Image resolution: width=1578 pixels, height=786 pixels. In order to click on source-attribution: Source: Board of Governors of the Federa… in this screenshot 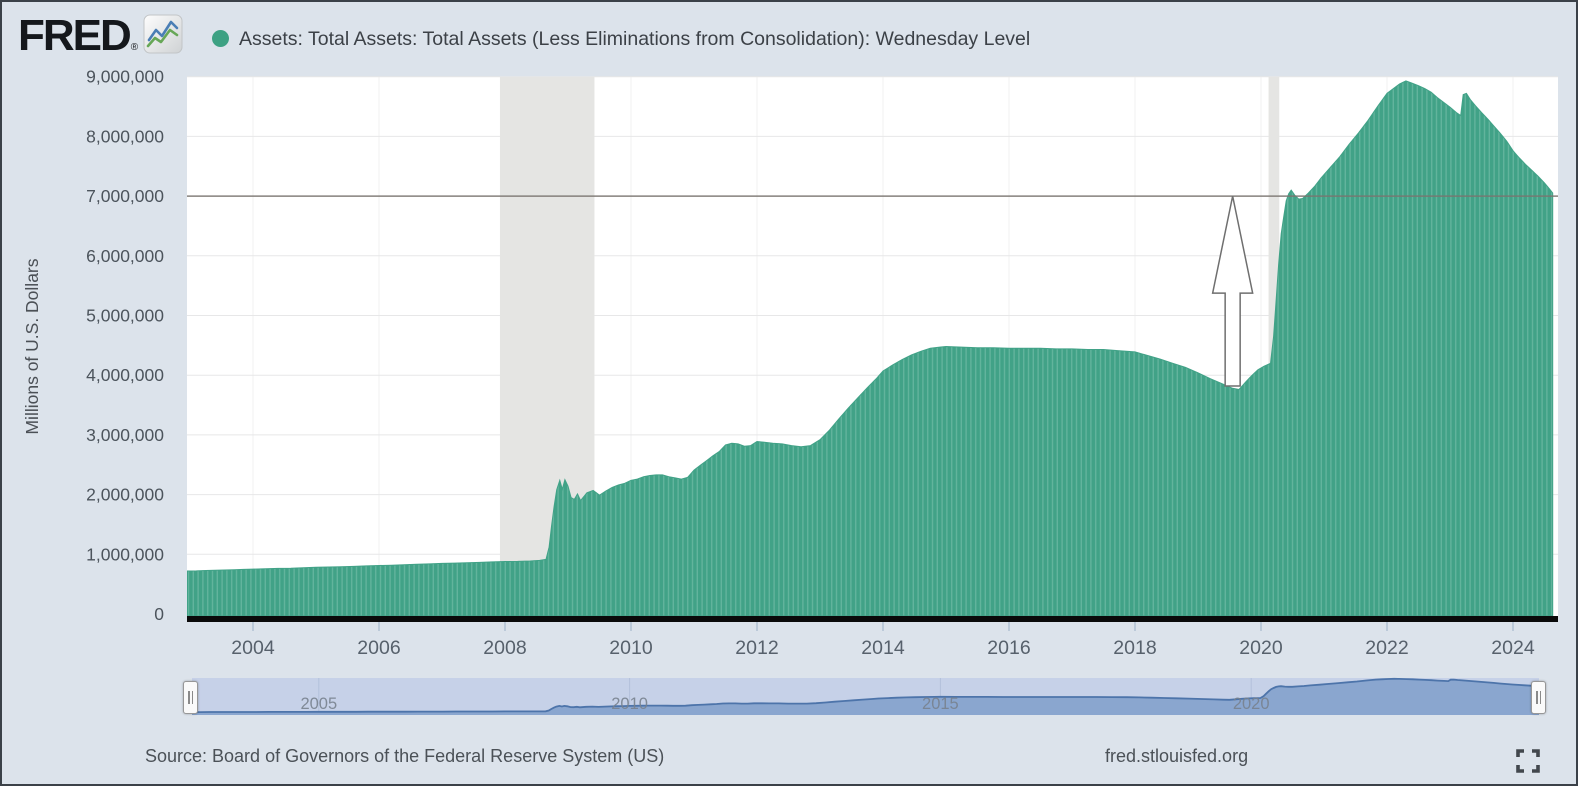, I will do `click(405, 756)`.